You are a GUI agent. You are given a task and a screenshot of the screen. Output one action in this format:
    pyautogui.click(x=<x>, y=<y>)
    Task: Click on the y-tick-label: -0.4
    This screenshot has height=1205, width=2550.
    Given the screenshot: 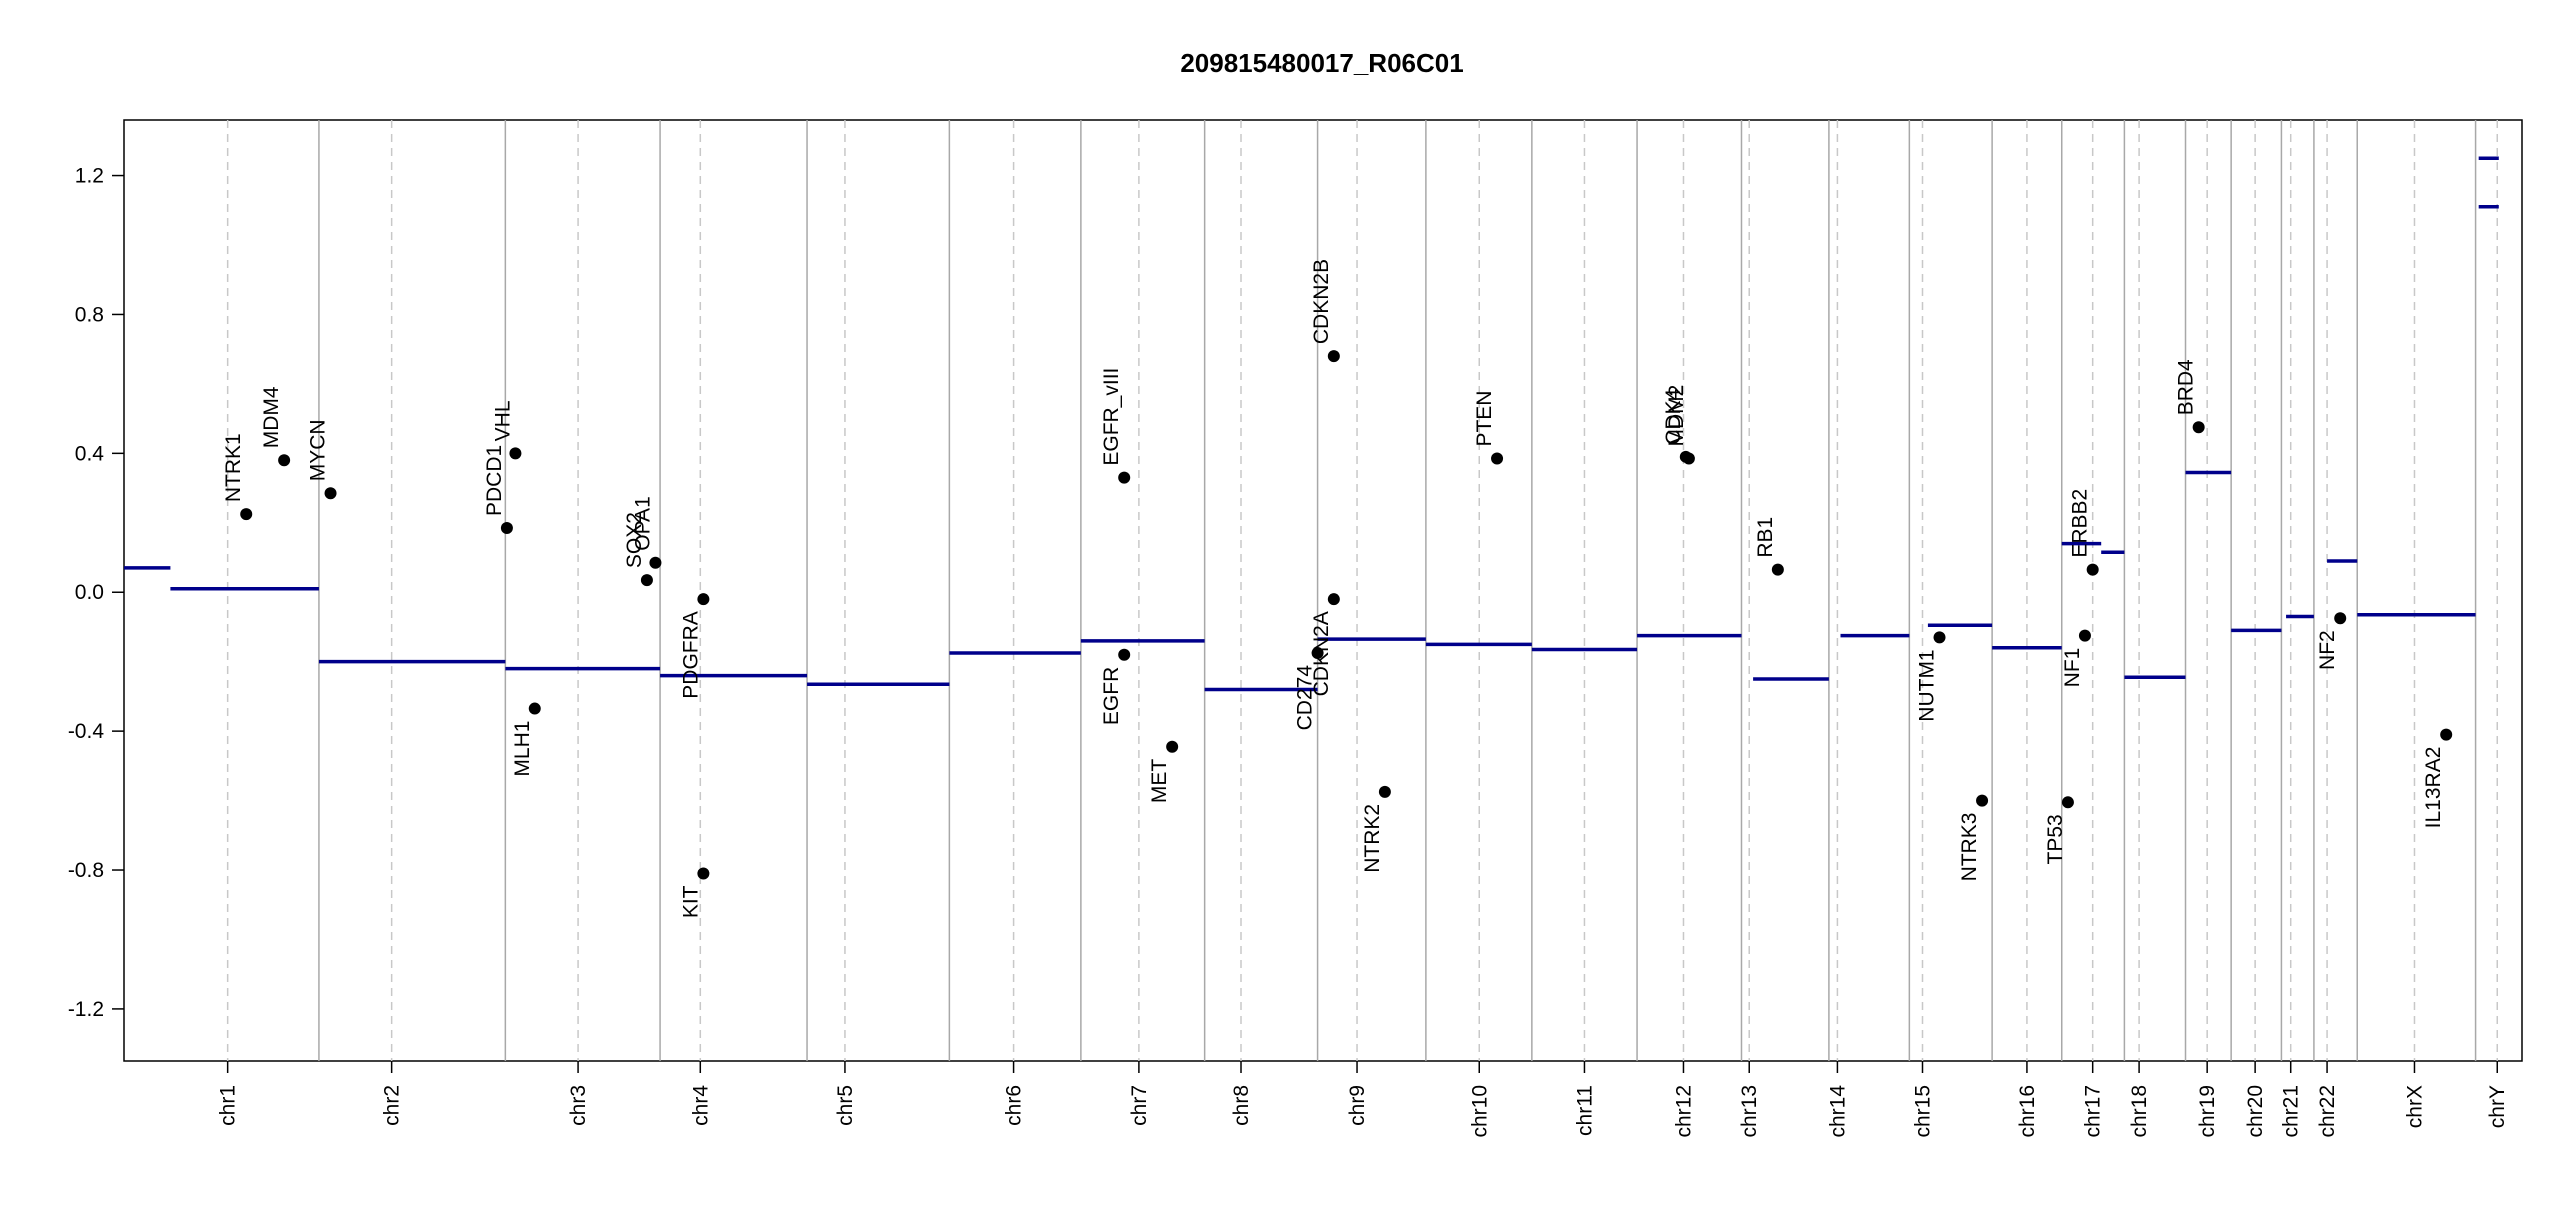 What is the action you would take?
    pyautogui.click(x=86, y=731)
    